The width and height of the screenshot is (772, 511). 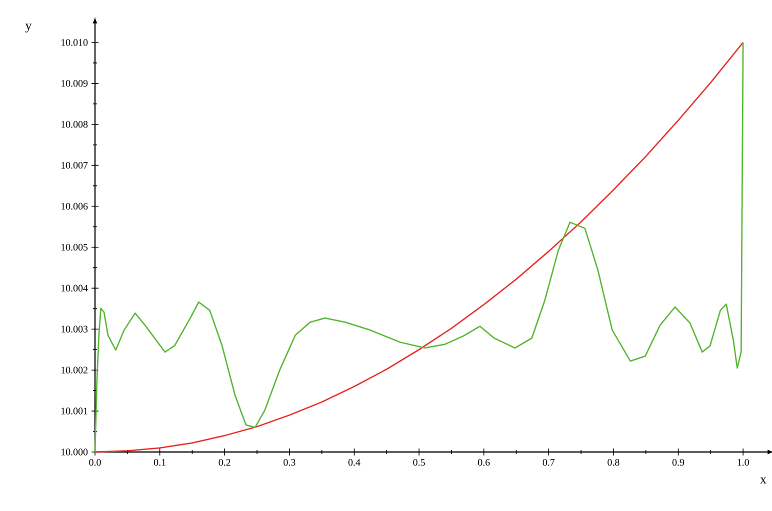 What do you see at coordinates (484, 462) in the screenshot?
I see `x-tick-label: 0.6` at bounding box center [484, 462].